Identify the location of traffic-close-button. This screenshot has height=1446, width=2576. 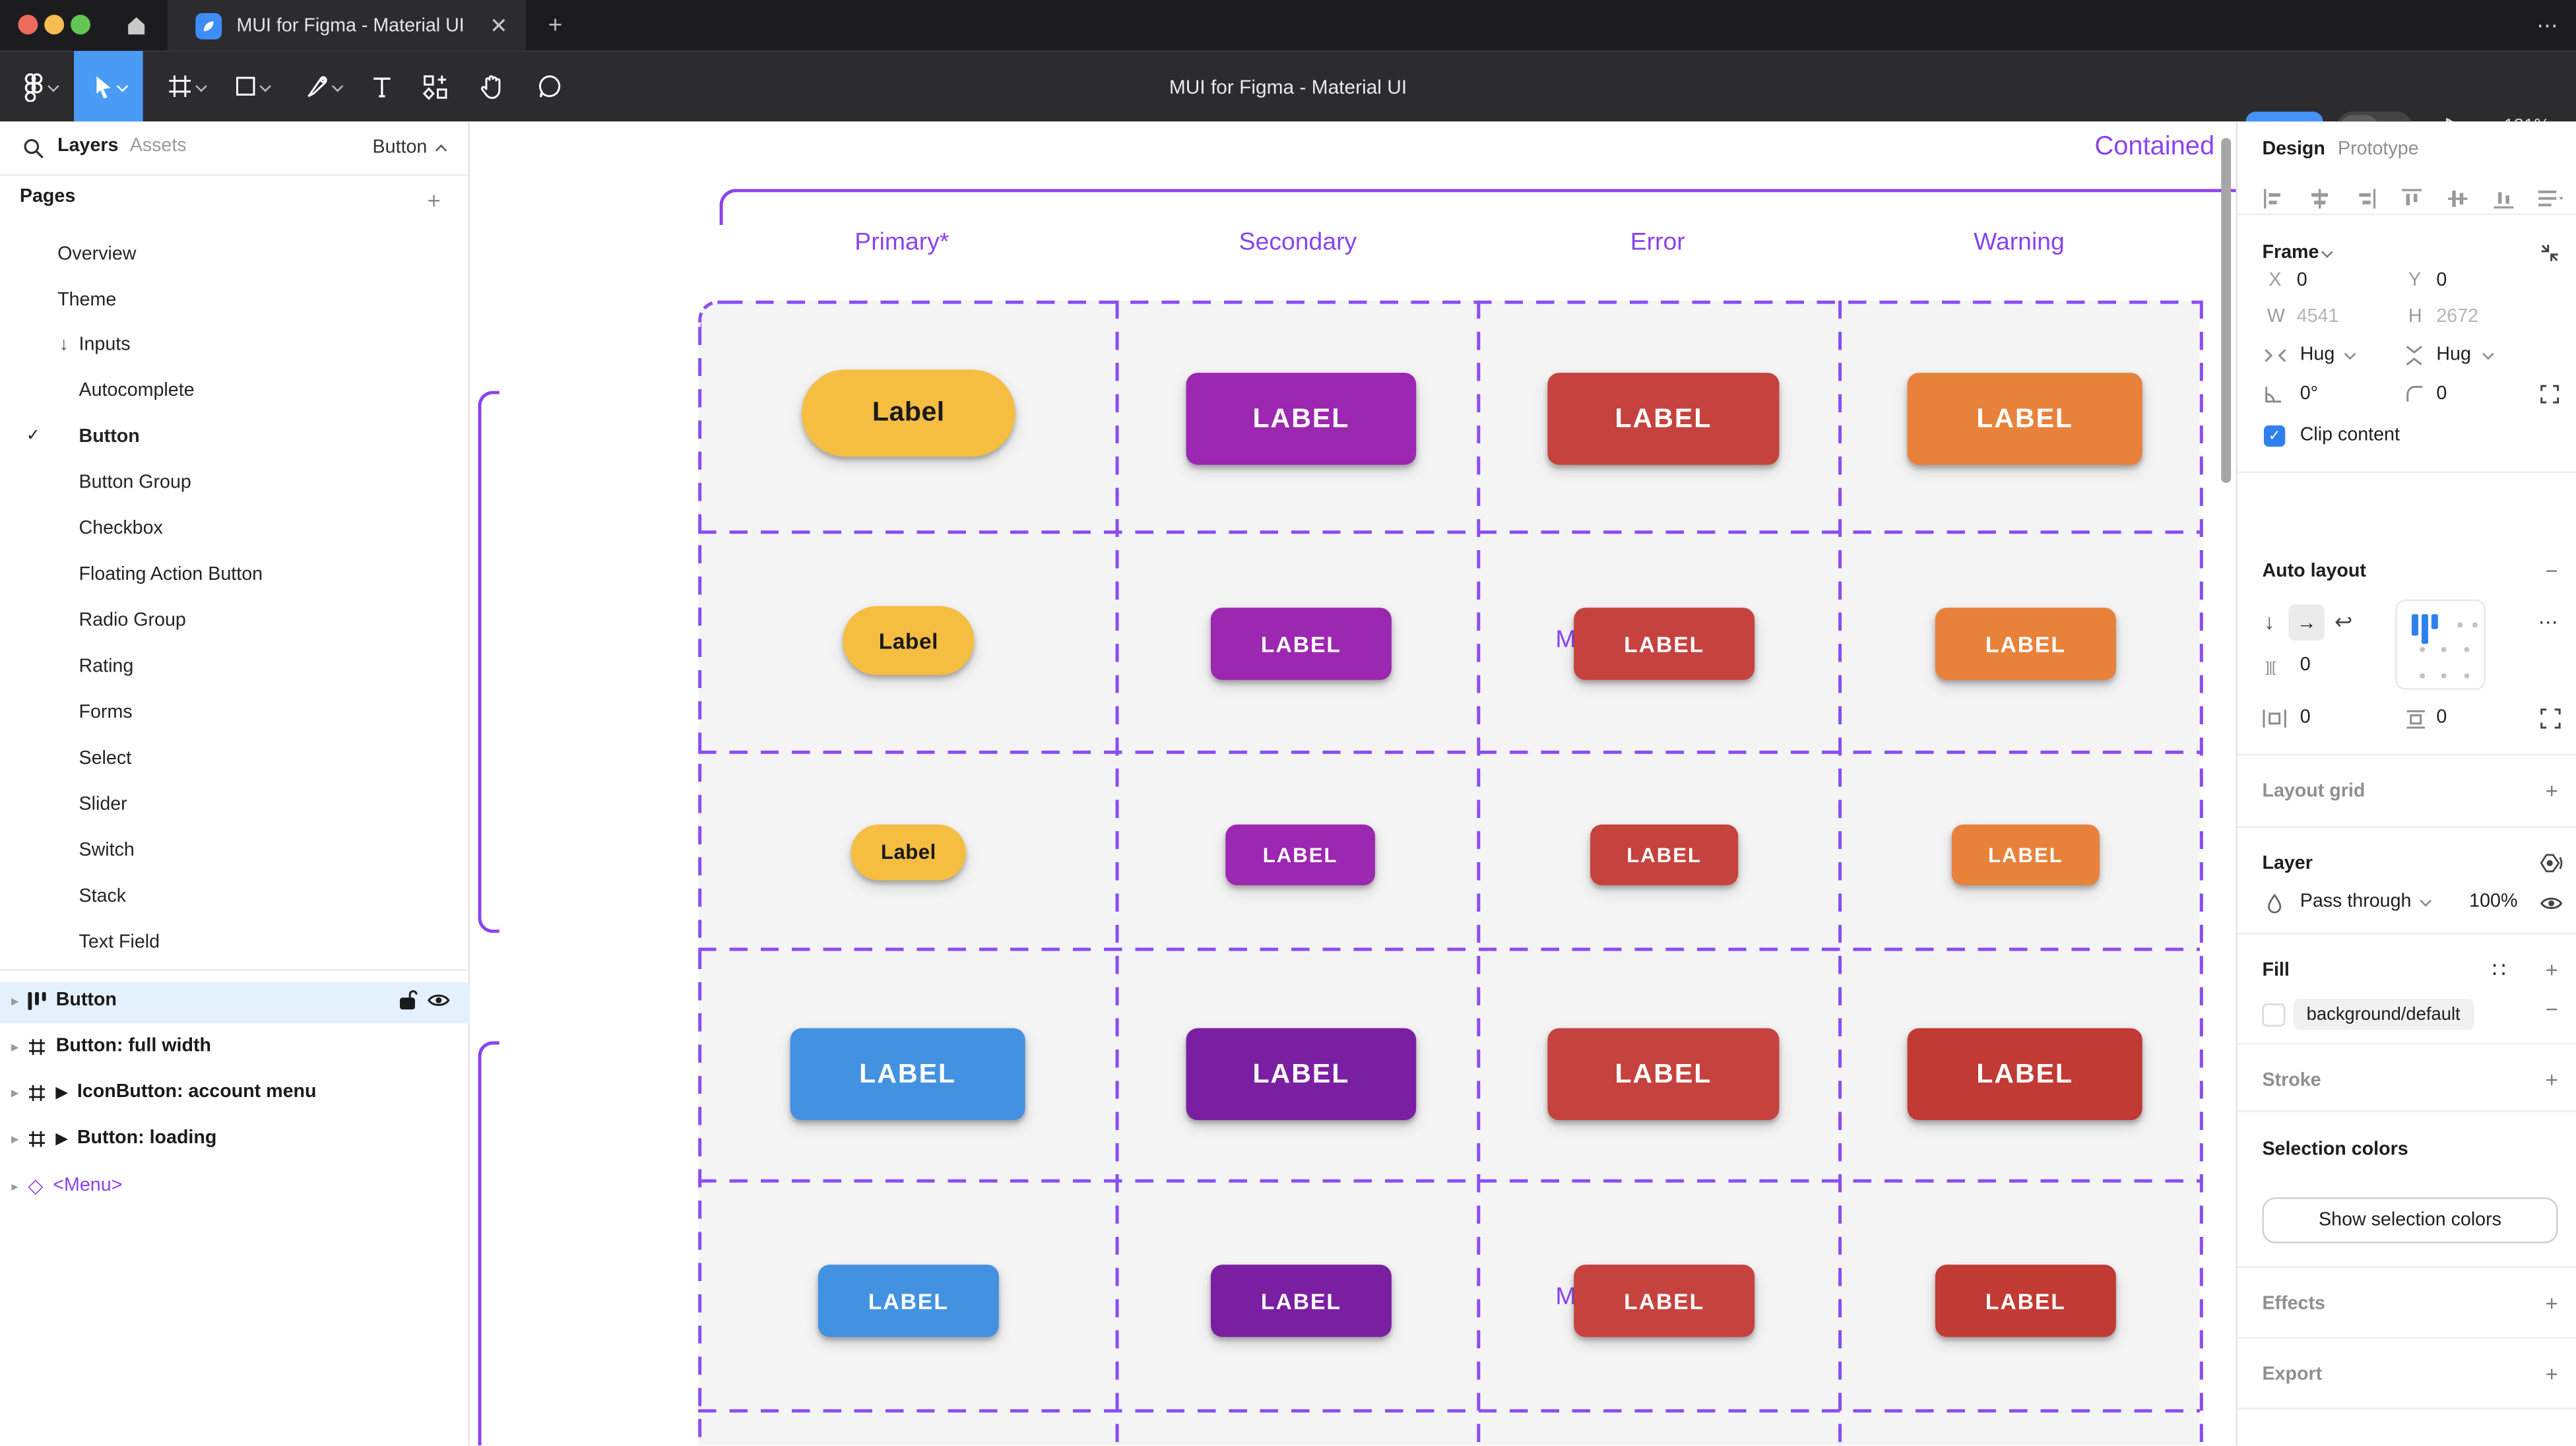
(28, 25).